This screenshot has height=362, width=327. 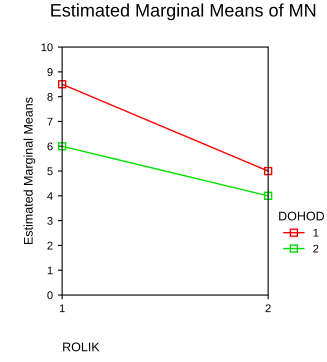 I want to click on y-tick-label: 10, so click(x=47, y=47).